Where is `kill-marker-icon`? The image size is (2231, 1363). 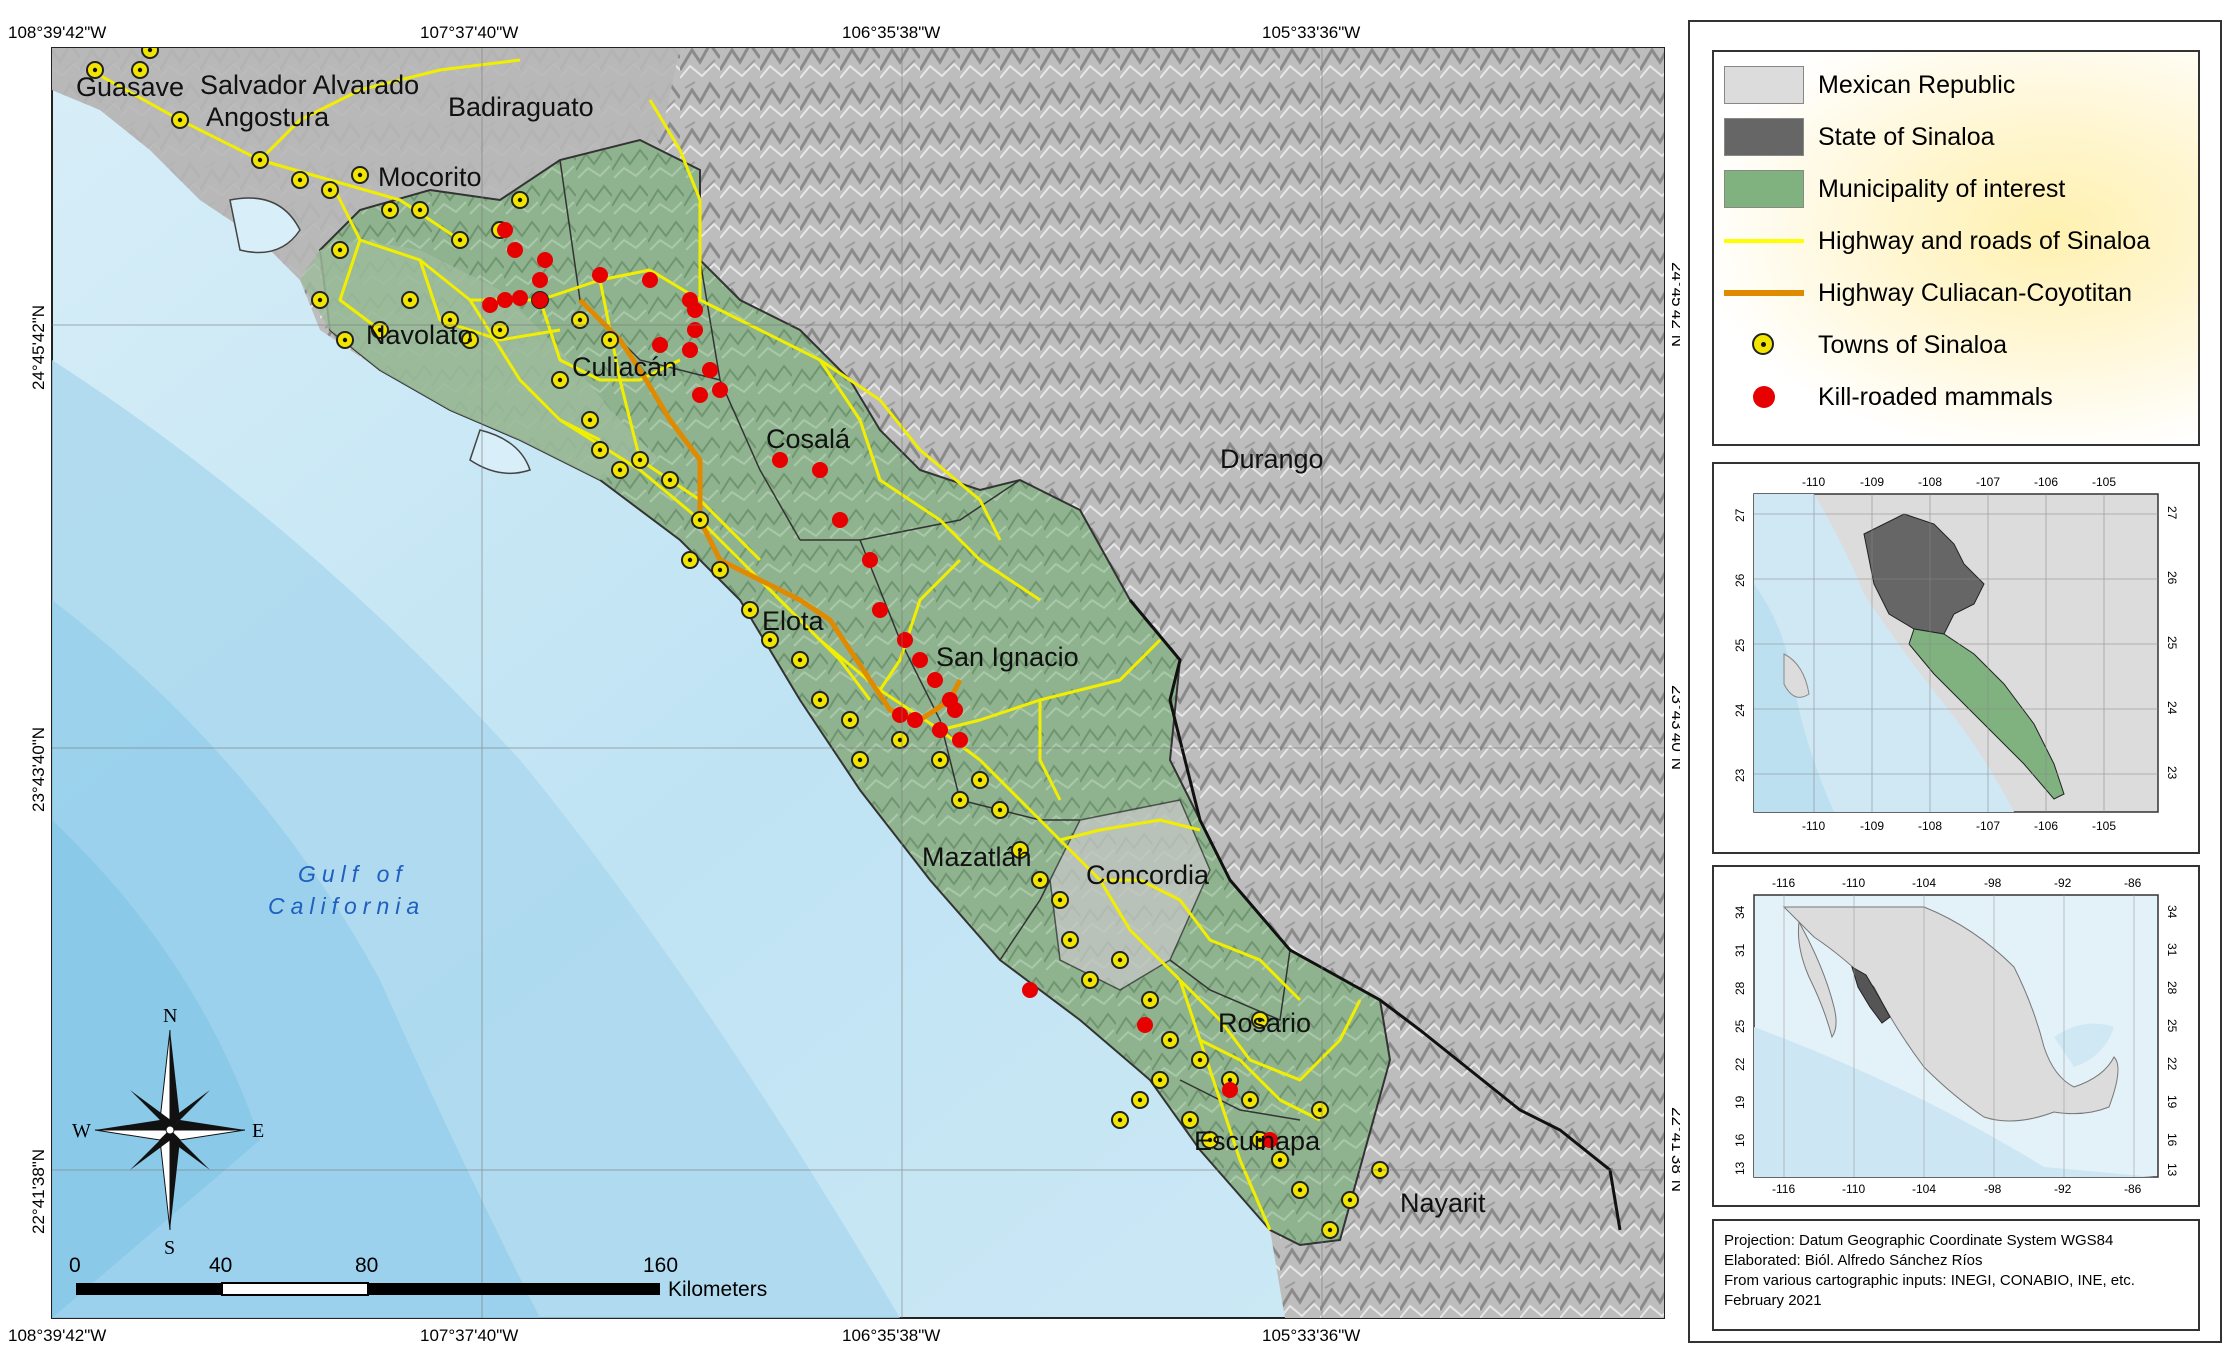
kill-marker-icon is located at coordinates (1764, 397).